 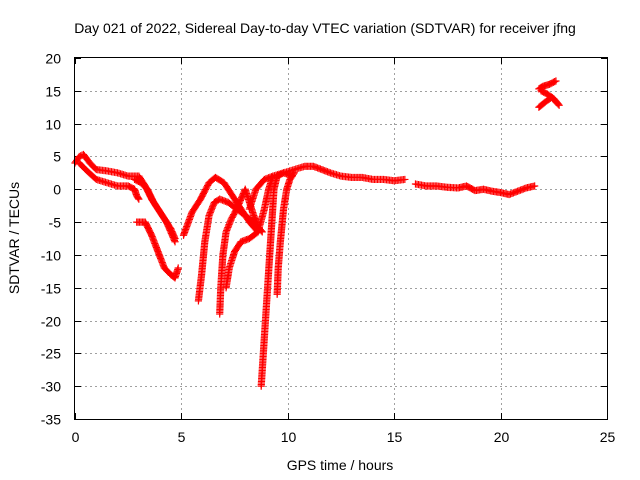 I want to click on x-axis-label: GPS time / hours, so click(x=340, y=465).